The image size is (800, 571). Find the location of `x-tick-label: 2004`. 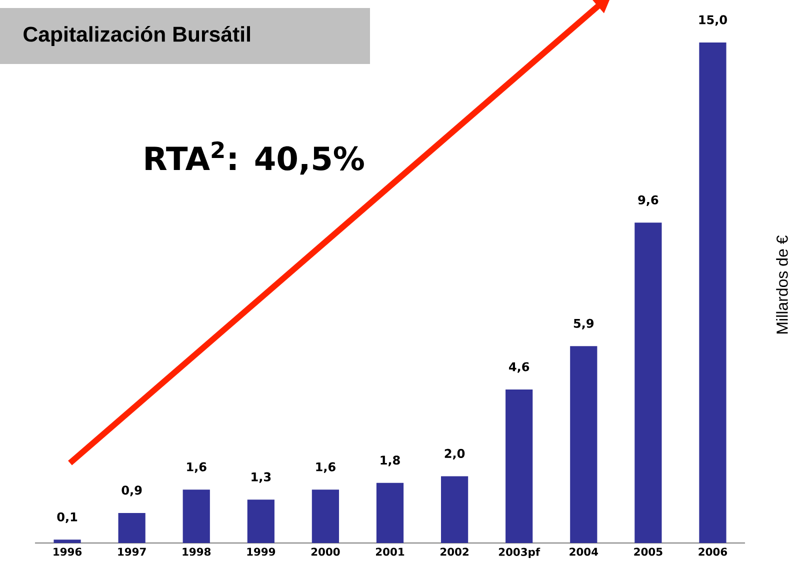

x-tick-label: 2004 is located at coordinates (584, 552).